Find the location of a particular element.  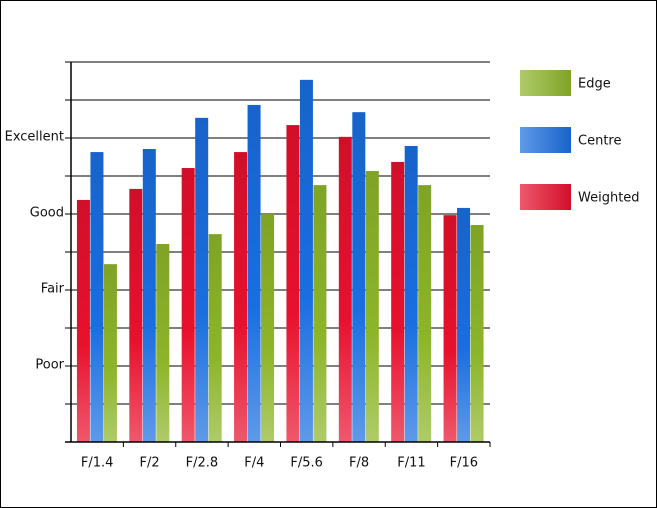

legend-label: Centre is located at coordinates (599, 141).